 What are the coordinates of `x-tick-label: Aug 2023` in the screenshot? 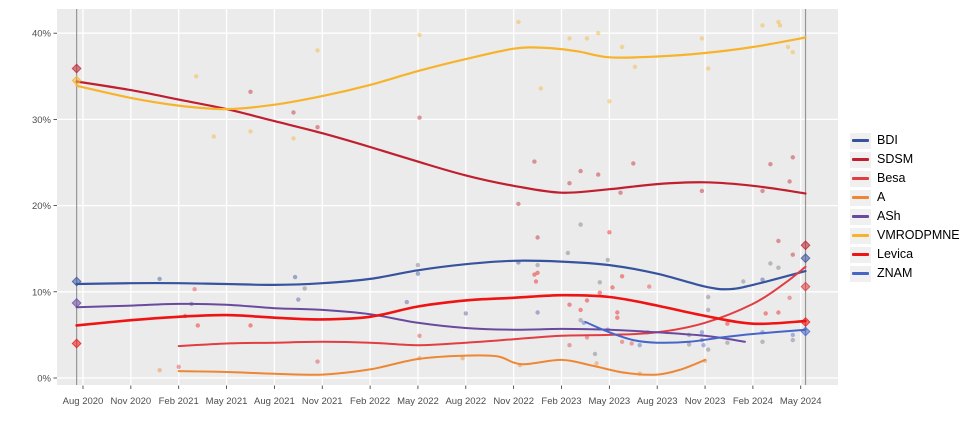 It's located at (657, 401).